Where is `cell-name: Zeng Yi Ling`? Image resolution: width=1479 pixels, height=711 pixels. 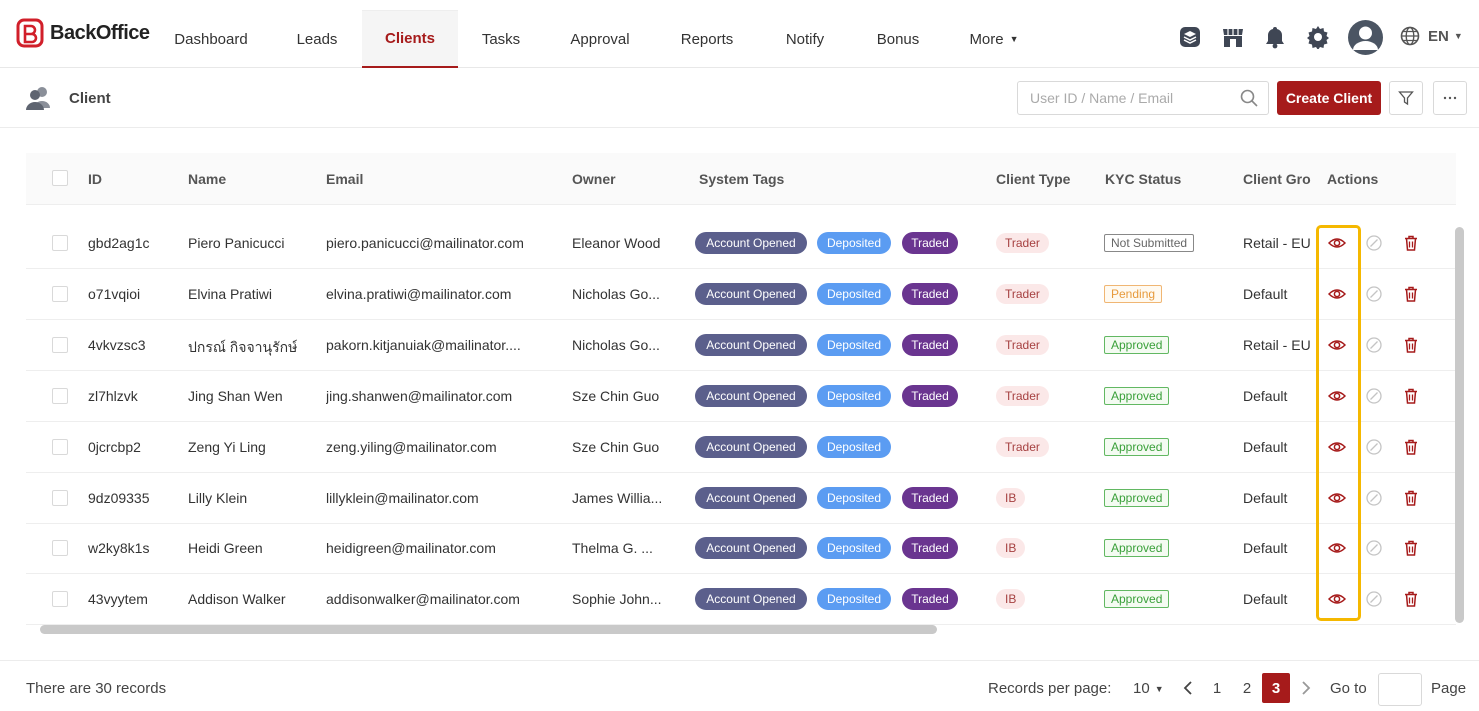
cell-name: Zeng Yi Ling is located at coordinates (227, 446).